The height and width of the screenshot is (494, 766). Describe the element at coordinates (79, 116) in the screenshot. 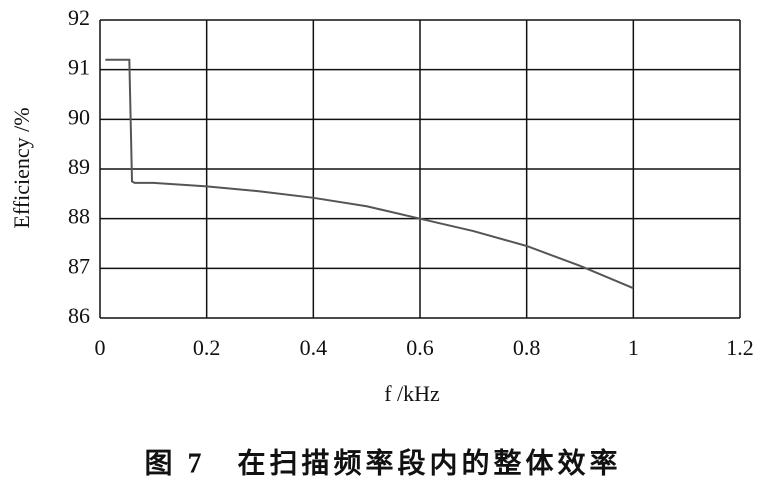

I see `y-tick-label: 90` at that location.